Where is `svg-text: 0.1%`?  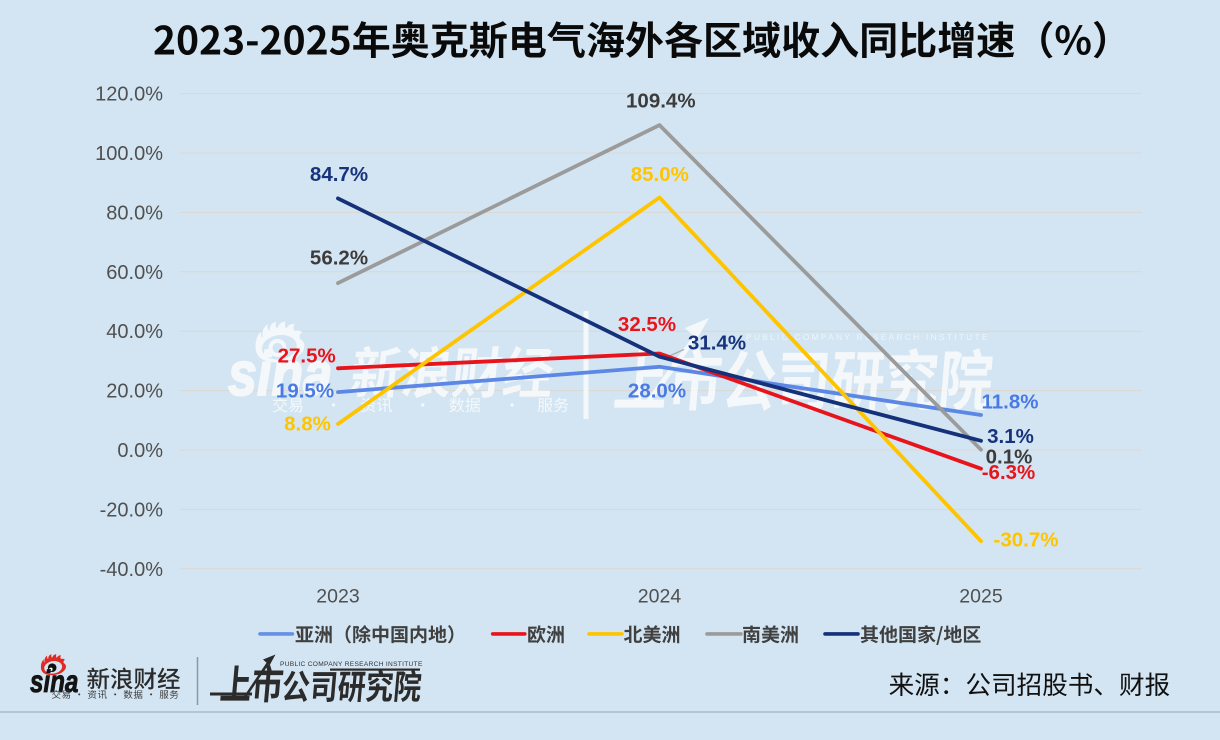 svg-text: 0.1% is located at coordinates (1009, 457).